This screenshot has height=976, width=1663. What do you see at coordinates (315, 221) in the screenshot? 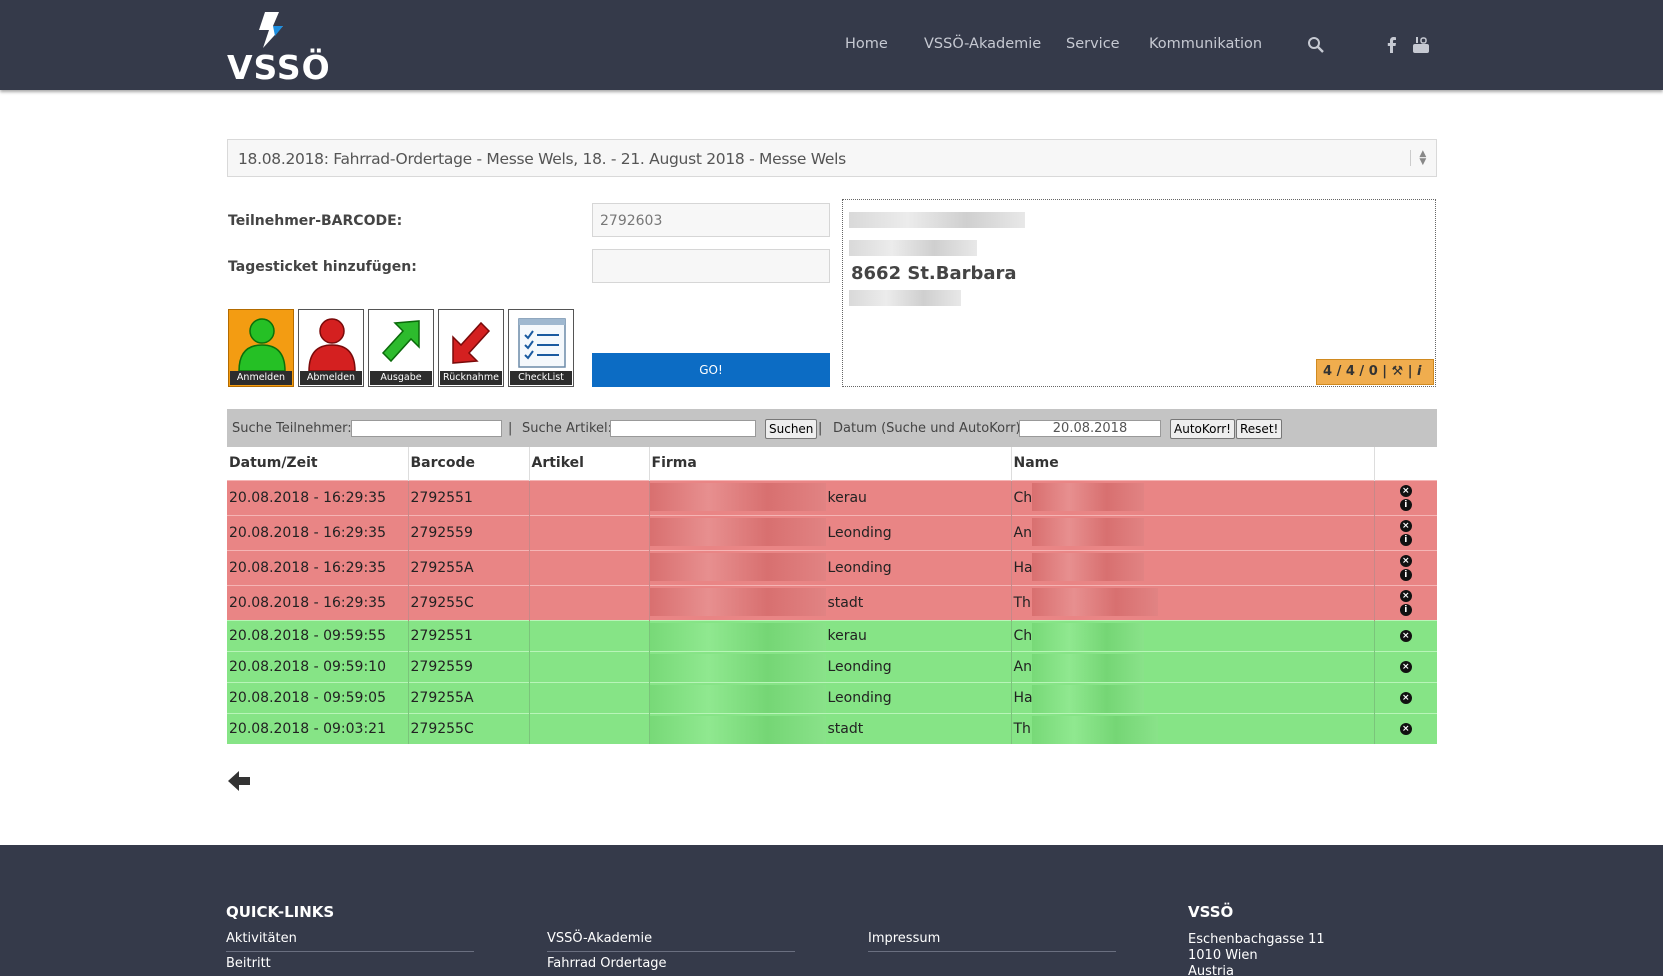
I see `barcode-label: Teilnehmer-BARCODE:` at bounding box center [315, 221].